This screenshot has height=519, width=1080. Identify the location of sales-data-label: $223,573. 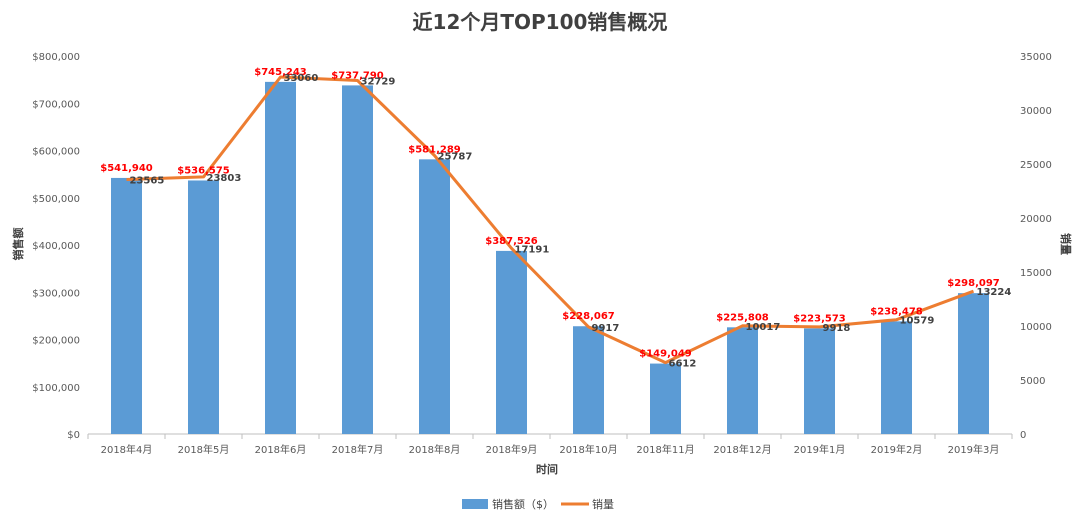
(819, 318).